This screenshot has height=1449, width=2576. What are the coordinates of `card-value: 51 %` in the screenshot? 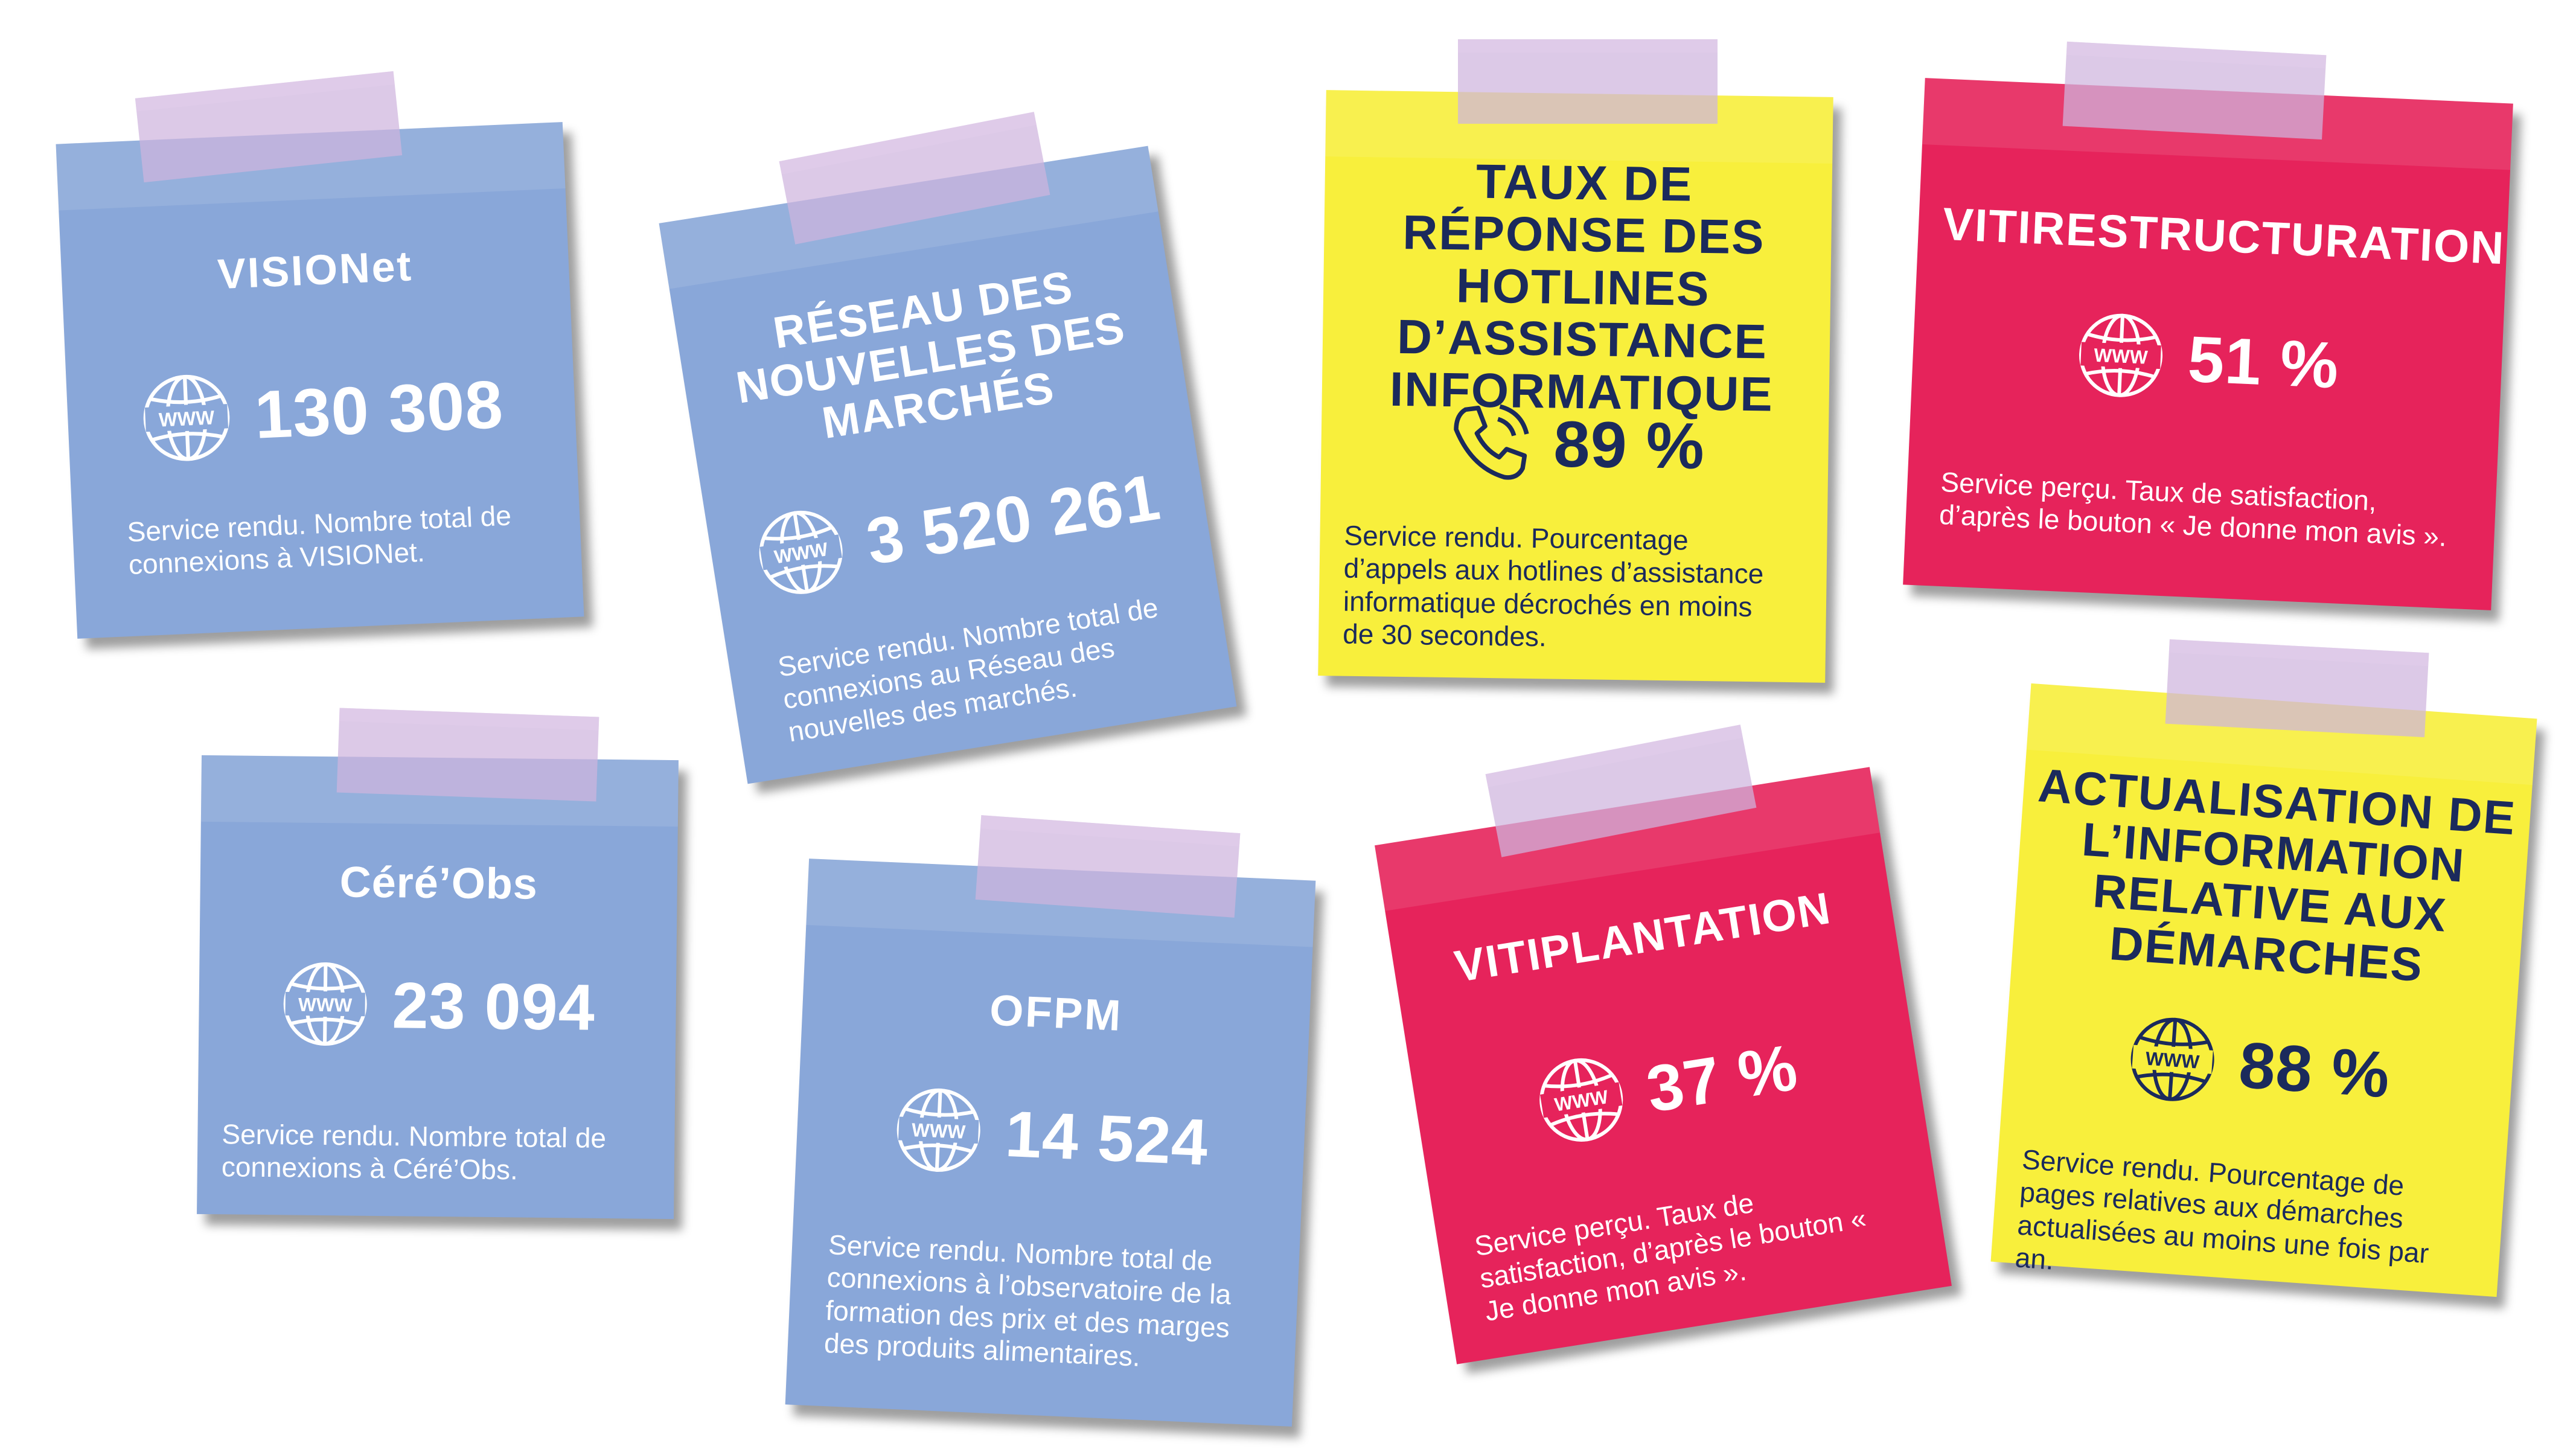 It's located at (2264, 361).